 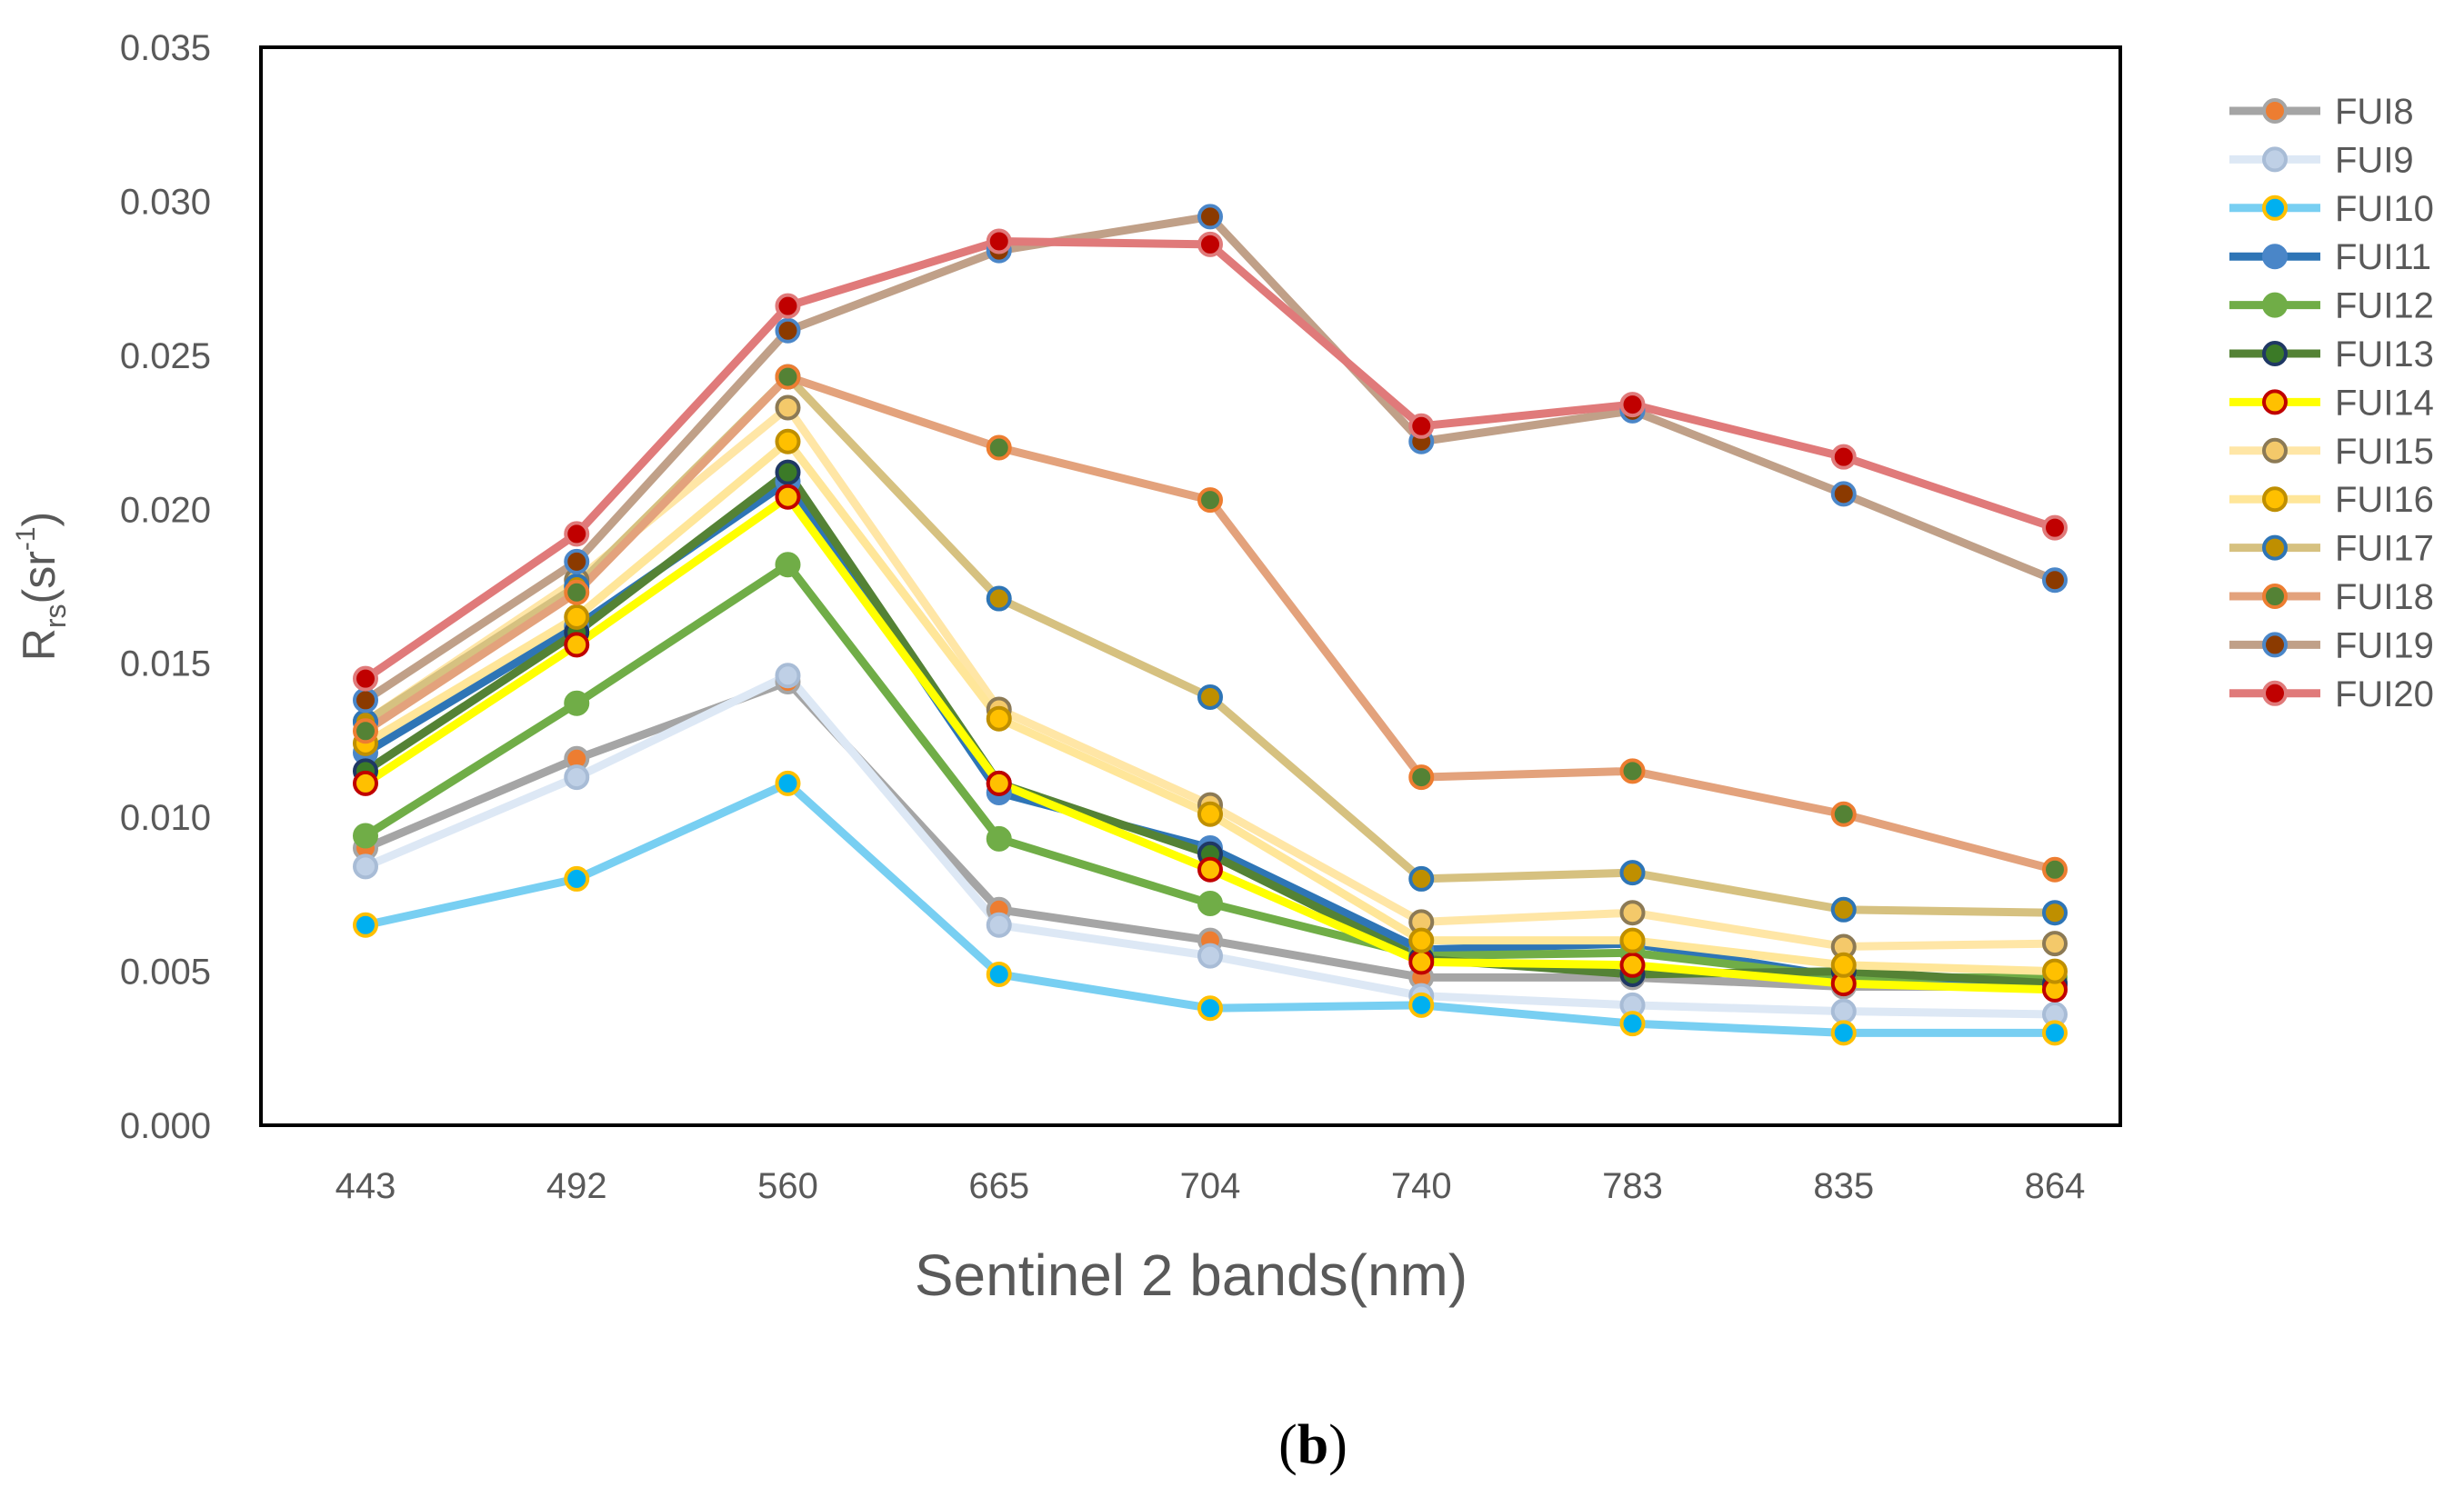 I want to click on legend-item-fui11: FUI11, so click(x=2330, y=257).